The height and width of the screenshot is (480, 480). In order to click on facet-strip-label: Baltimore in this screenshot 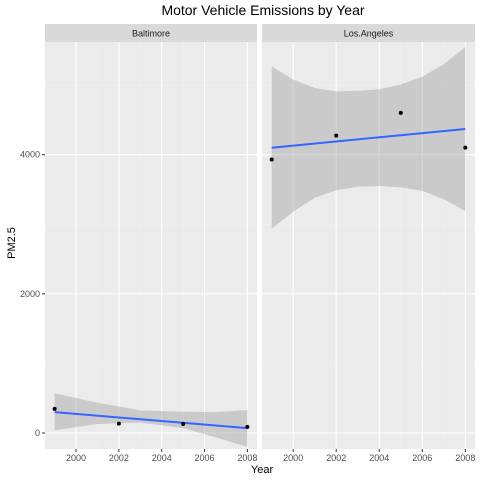, I will do `click(151, 34)`.